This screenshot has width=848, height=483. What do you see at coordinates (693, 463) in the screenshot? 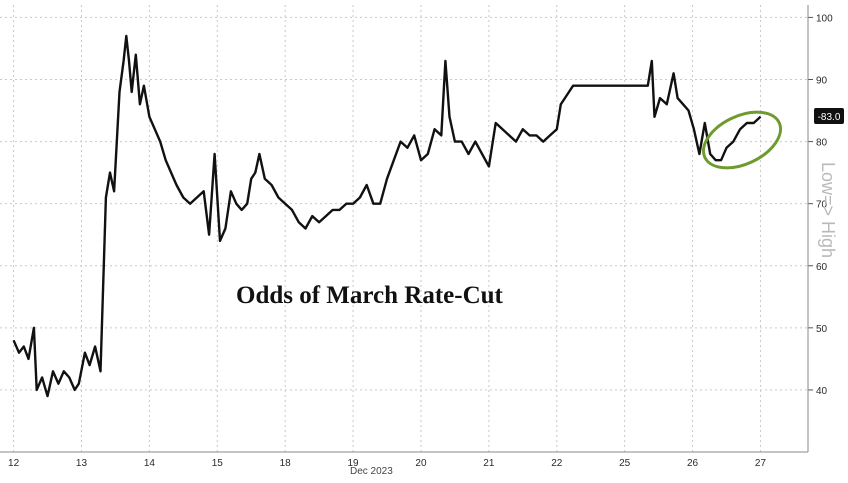
I see `x-tick-label: 26` at bounding box center [693, 463].